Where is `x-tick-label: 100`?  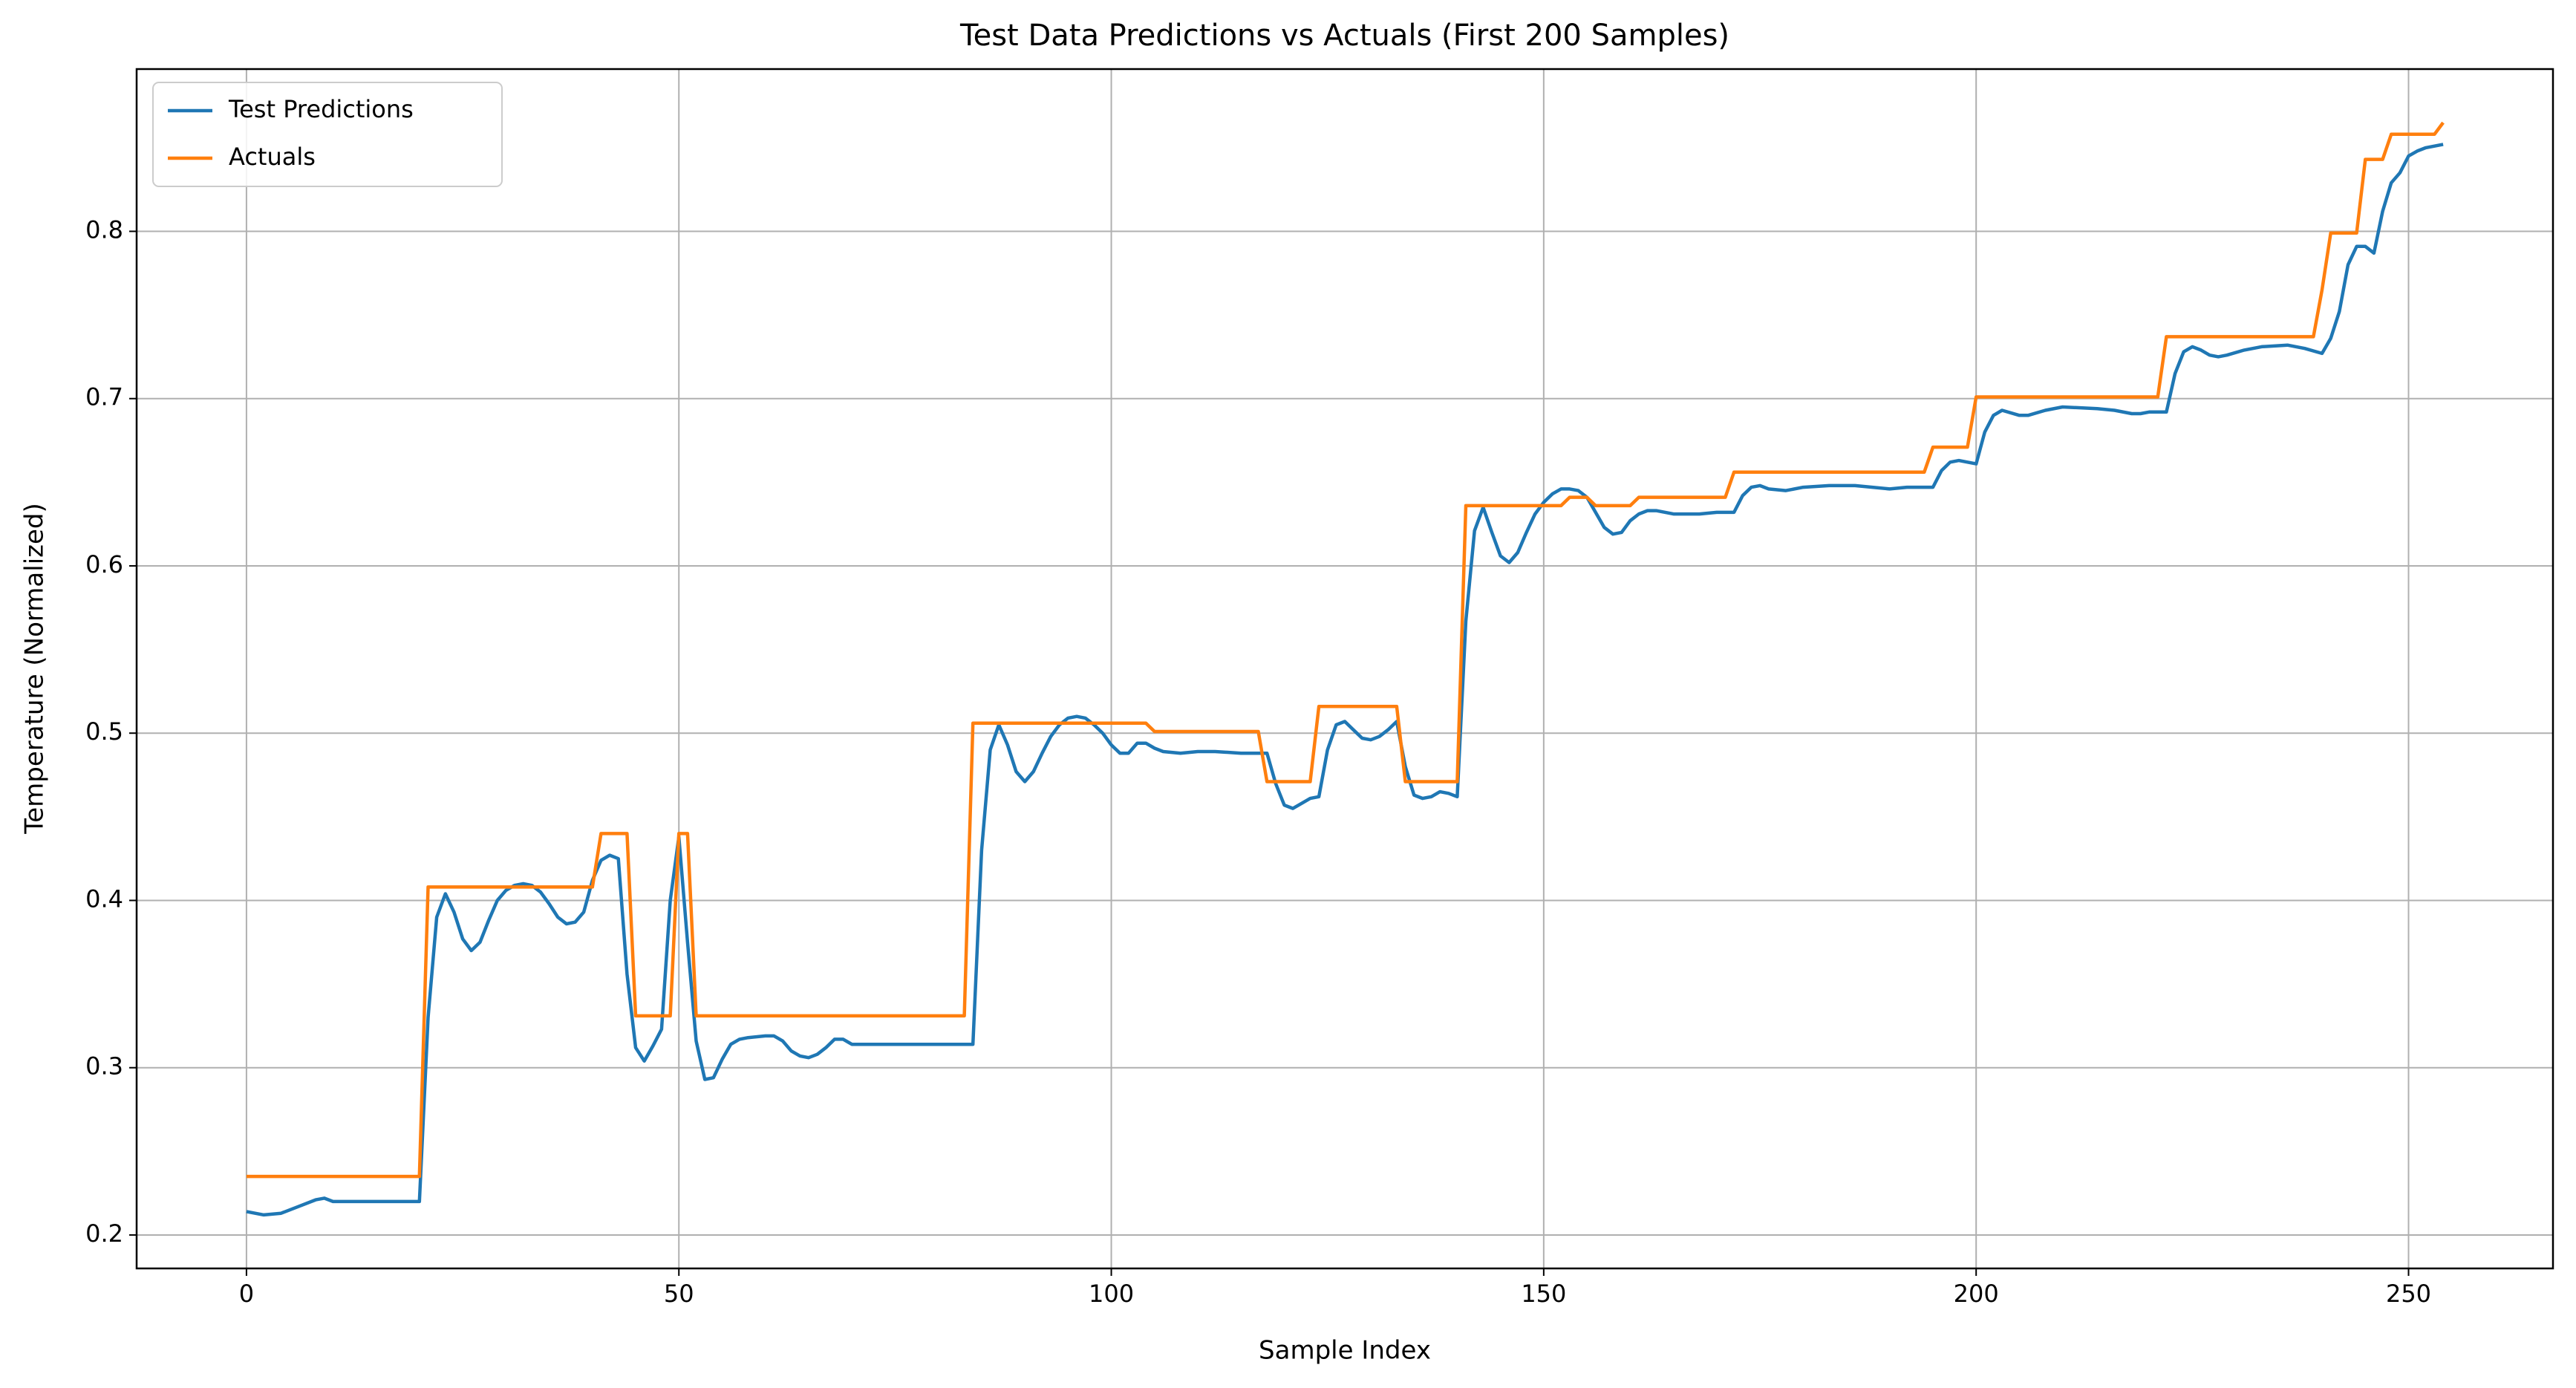
x-tick-label: 100 is located at coordinates (1111, 1294).